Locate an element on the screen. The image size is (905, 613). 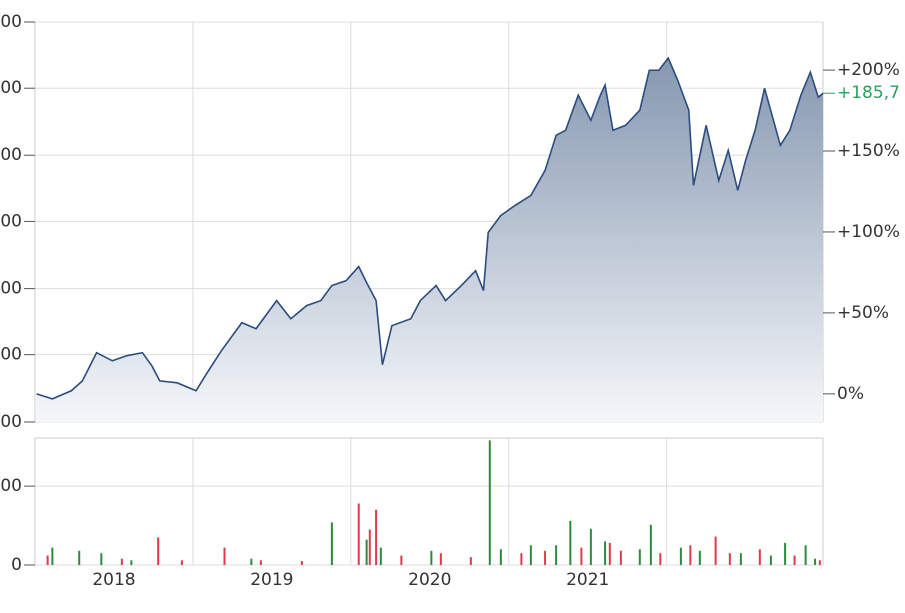
x-tick-label: 2019 is located at coordinates (271, 580).